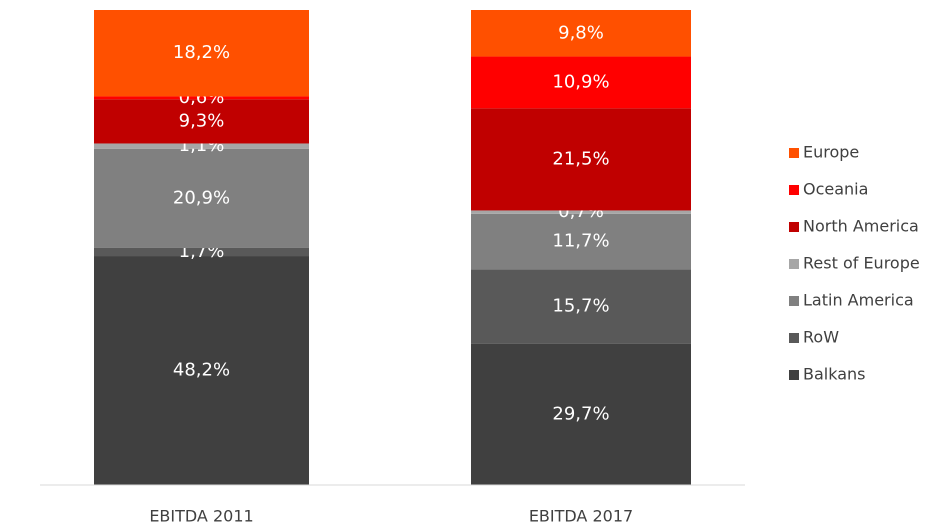 Image resolution: width=943 pixels, height=524 pixels. Describe the element at coordinates (861, 263) in the screenshot. I see `legend-label: Rest of Europe` at that location.